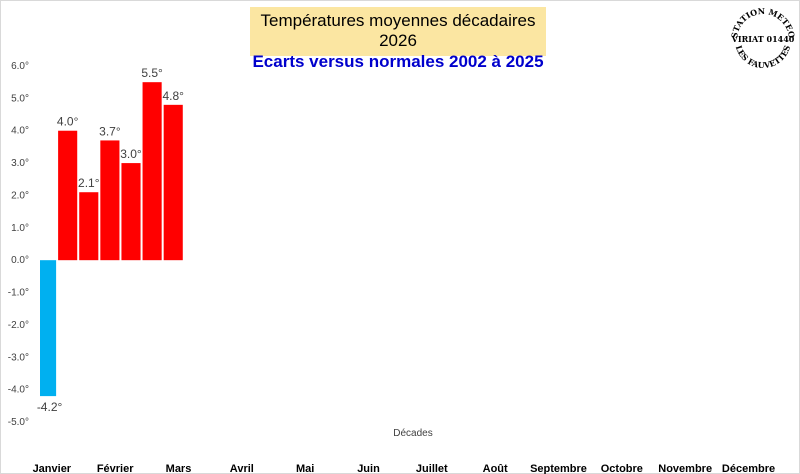 The image size is (800, 474). Describe the element at coordinates (110, 131) in the screenshot. I see `data-label: 3.7°` at that location.